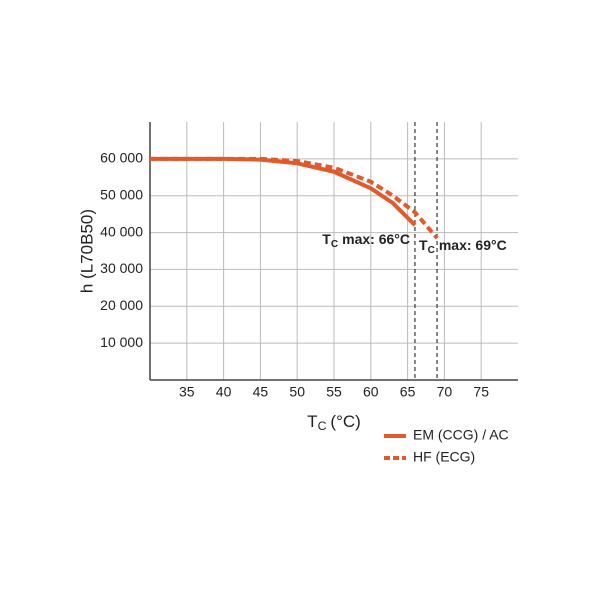 Image resolution: width=590 pixels, height=590 pixels. Describe the element at coordinates (445, 392) in the screenshot. I see `x-tick-label: 70` at that location.